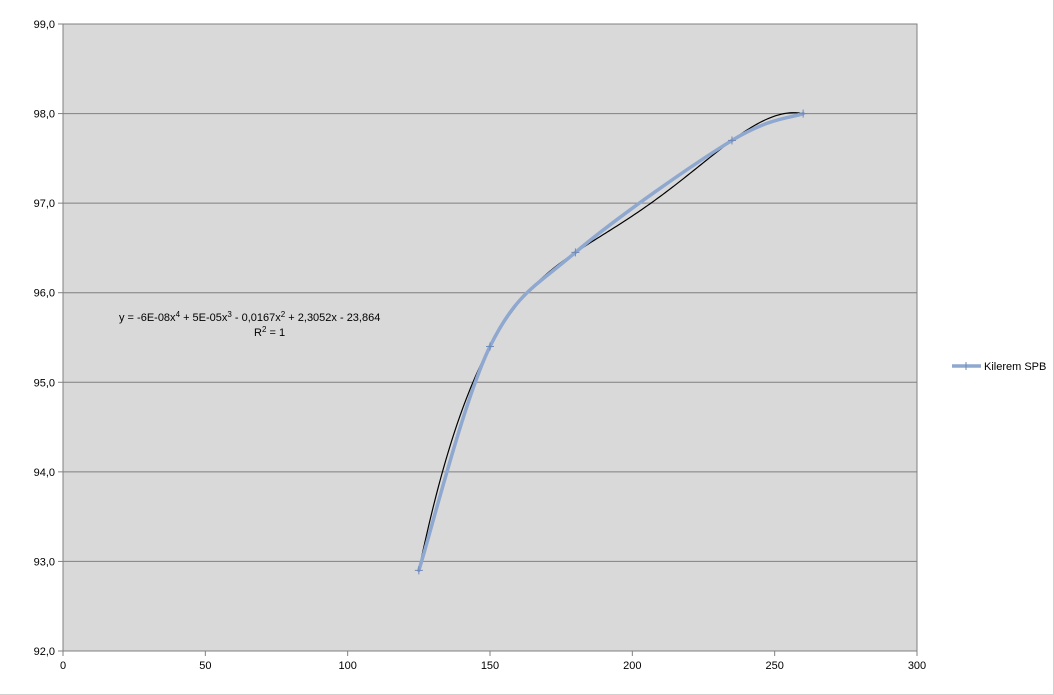 This screenshot has width=1054, height=695. I want to click on legend-label: Kilerem SPB, so click(1015, 367).